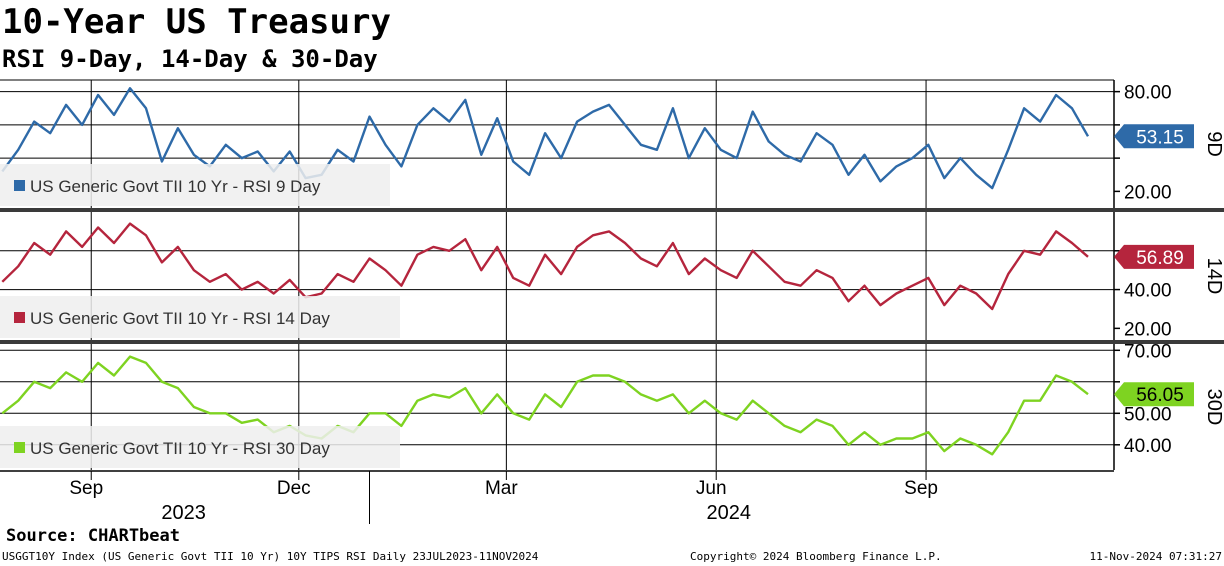  Describe the element at coordinates (93, 536) in the screenshot. I see `source-note: Source: CHARTbeat` at that location.